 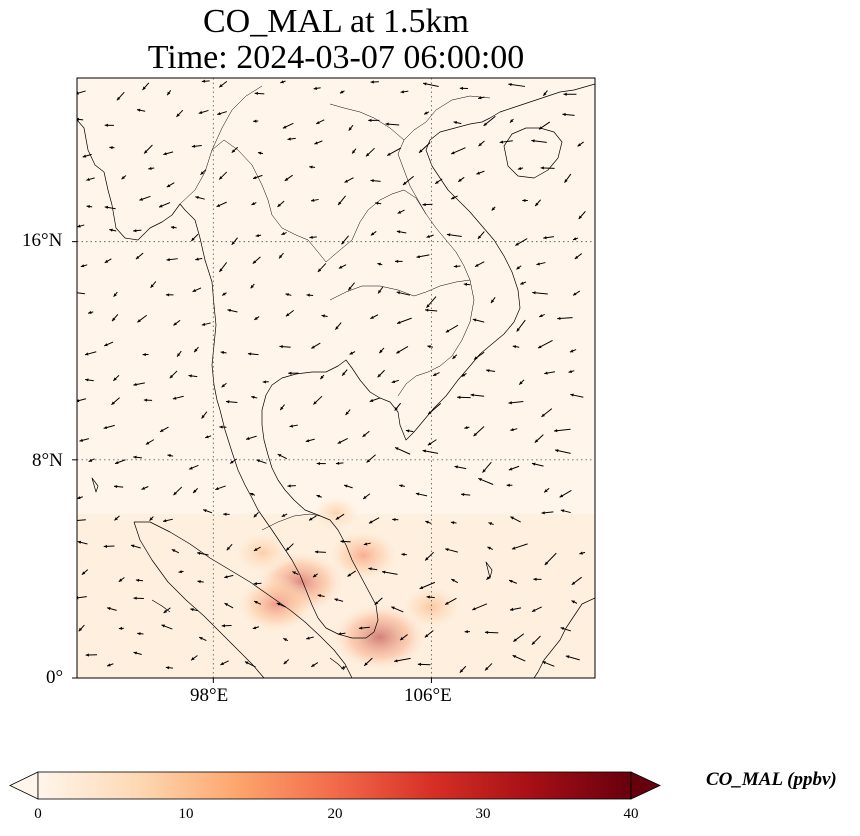 I want to click on coastline-peninsula-west, so click(x=297, y=524).